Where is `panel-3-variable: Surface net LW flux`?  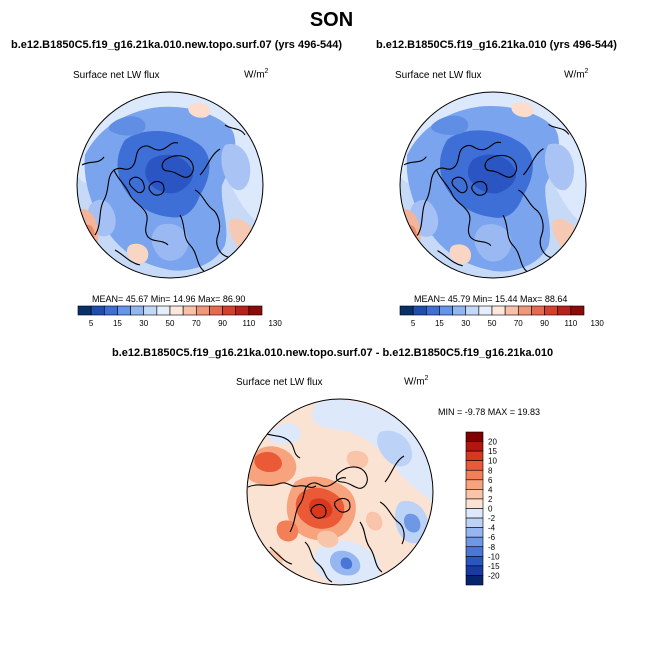 panel-3-variable: Surface net LW flux is located at coordinates (279, 382).